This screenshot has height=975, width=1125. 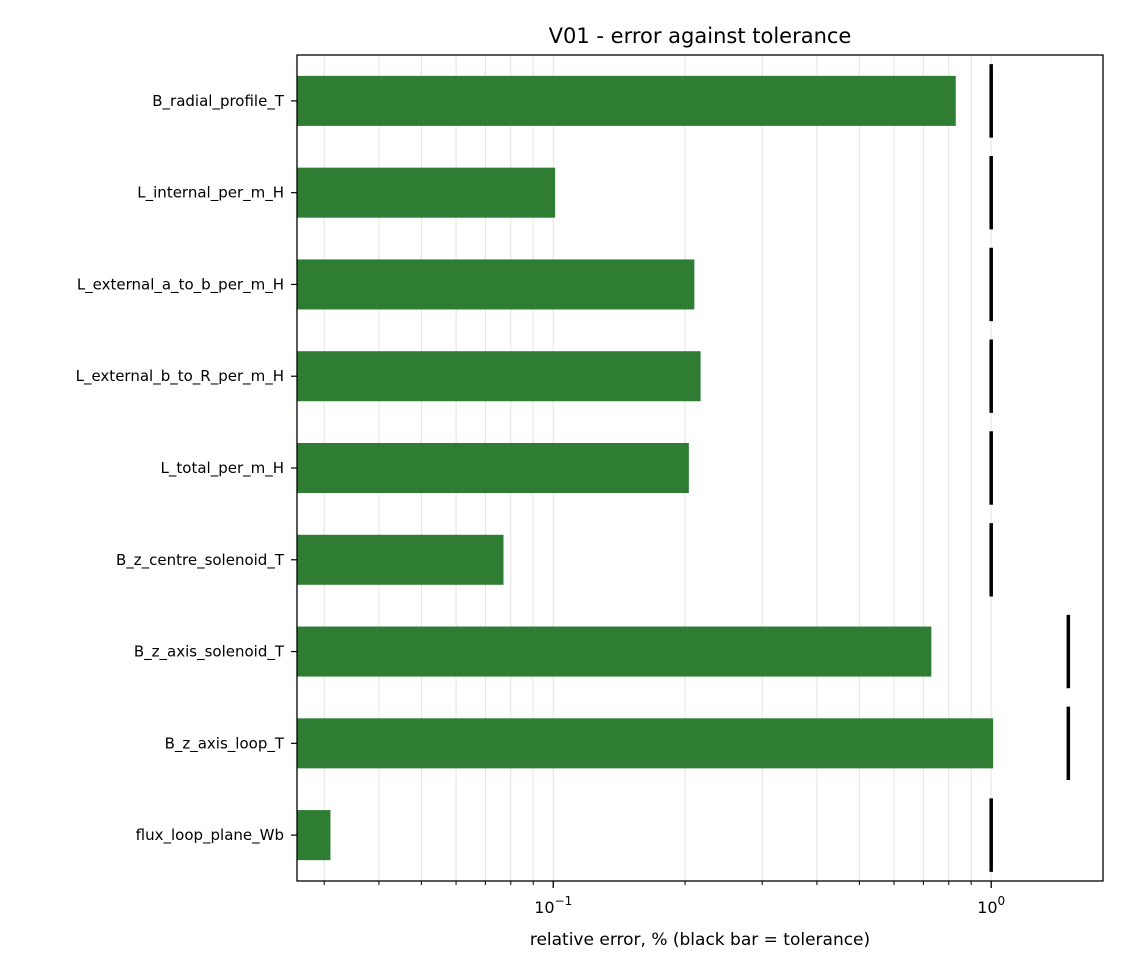 What do you see at coordinates (626, 100) in the screenshot?
I see `bar-B_radial_profile_T` at bounding box center [626, 100].